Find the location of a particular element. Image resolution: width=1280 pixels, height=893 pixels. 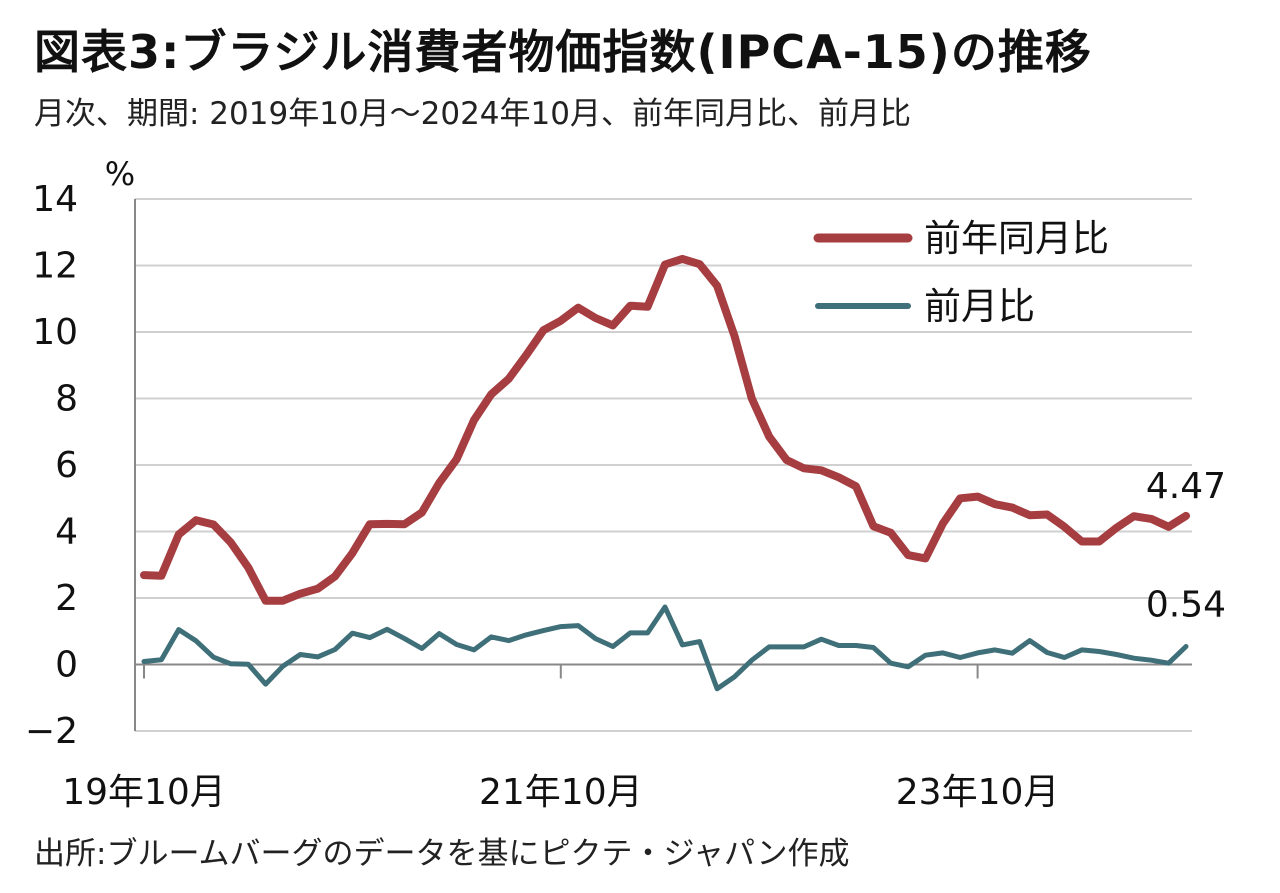

x-tick-label: 19年10月 is located at coordinates (144, 792).